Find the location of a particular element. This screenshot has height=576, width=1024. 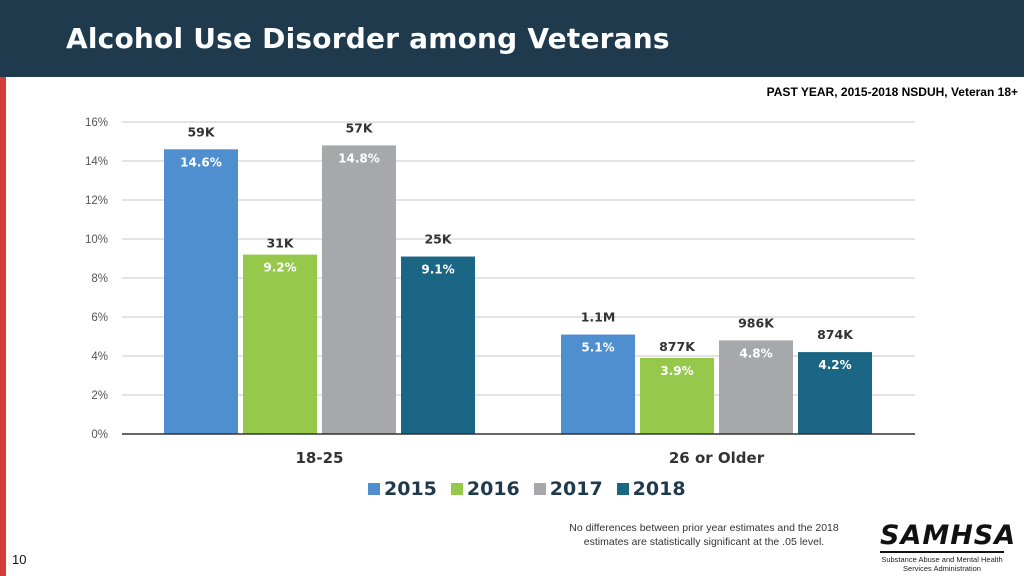

y-tick-label: 16% is located at coordinates (96, 123).